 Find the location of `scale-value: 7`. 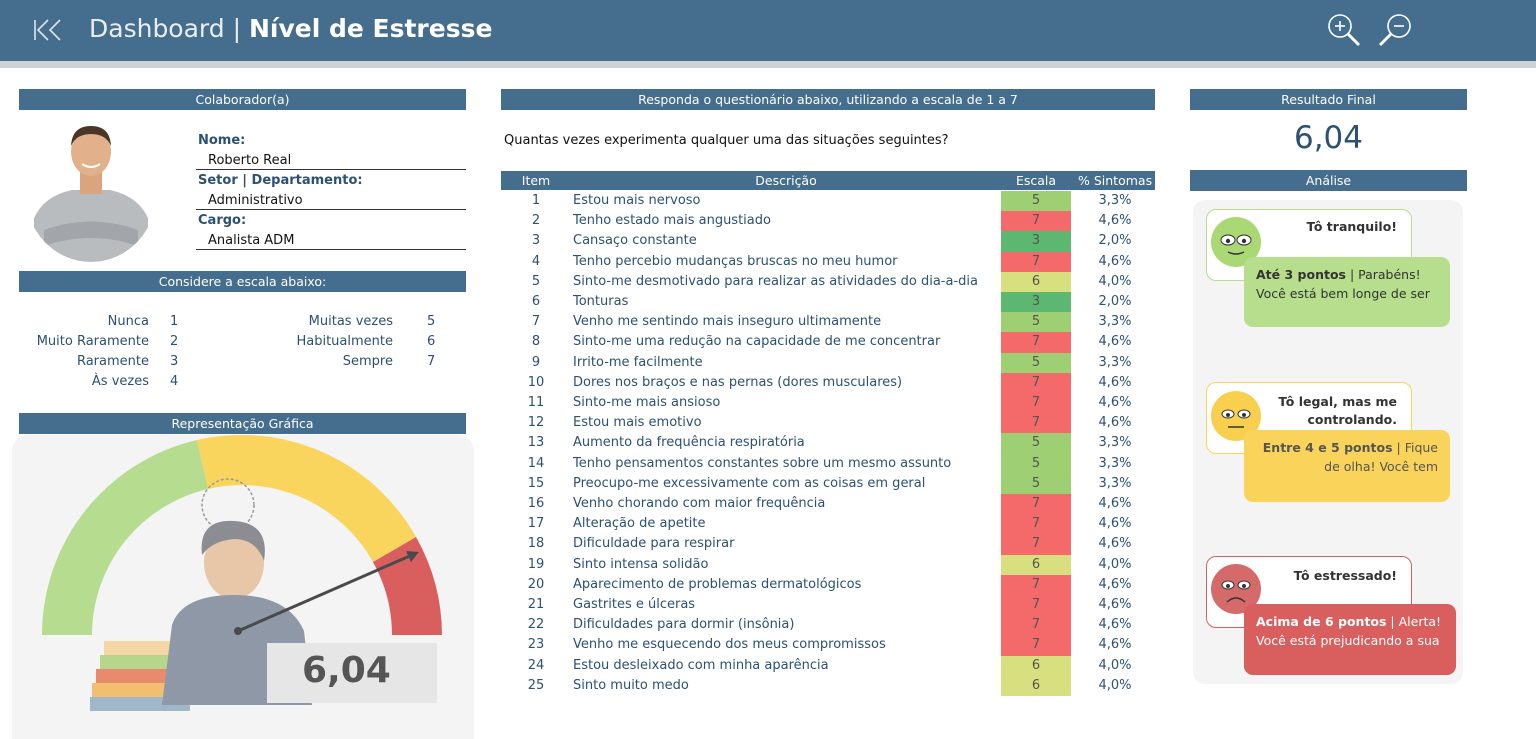

scale-value: 7 is located at coordinates (431, 361).